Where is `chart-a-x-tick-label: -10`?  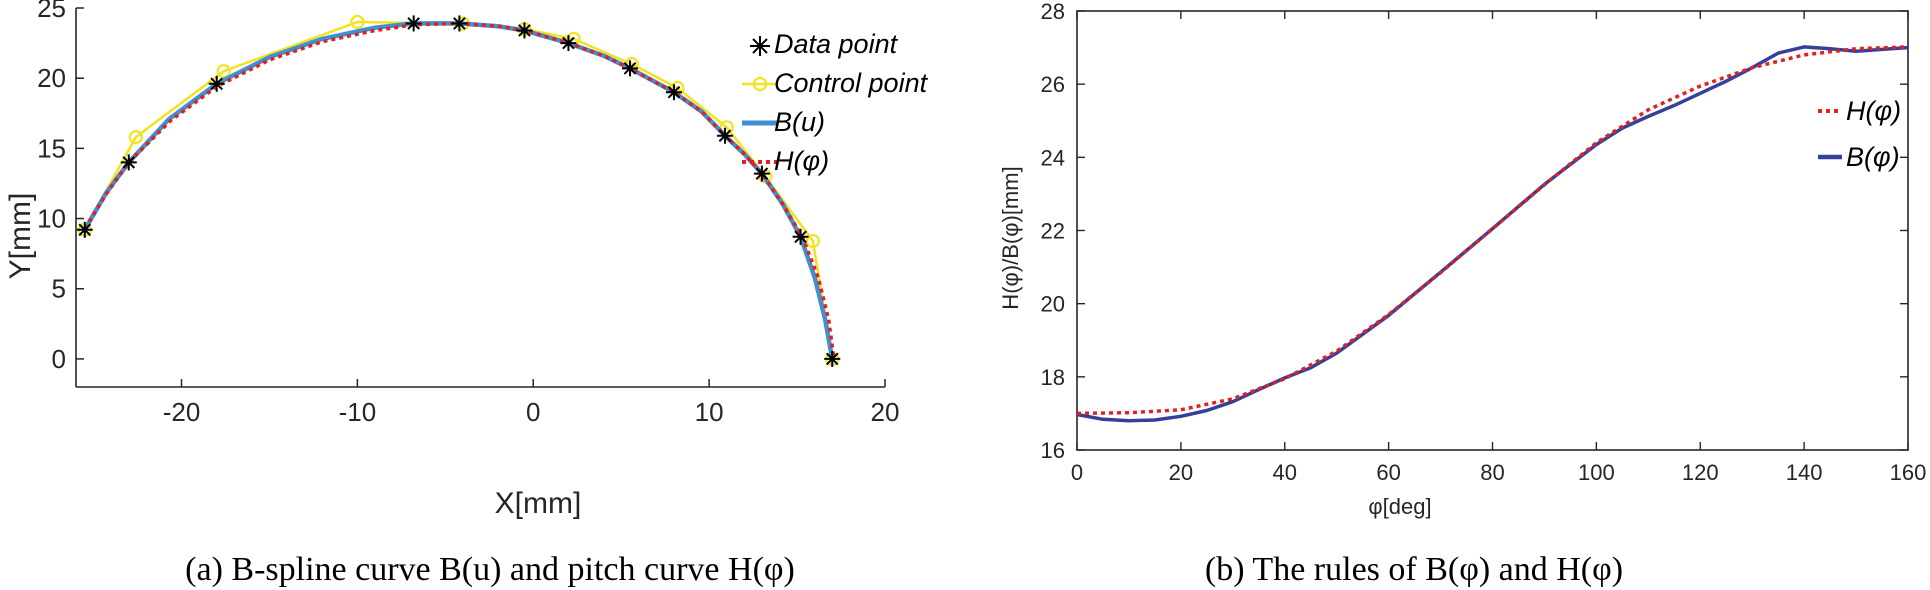
chart-a-x-tick-label: -10 is located at coordinates (358, 412).